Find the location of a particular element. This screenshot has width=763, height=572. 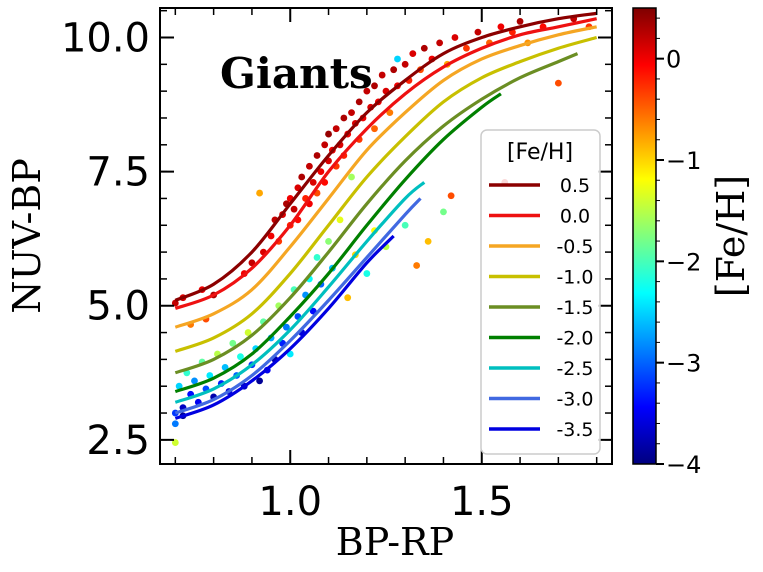

y-tick-label: 10.0 is located at coordinates (105, 39).